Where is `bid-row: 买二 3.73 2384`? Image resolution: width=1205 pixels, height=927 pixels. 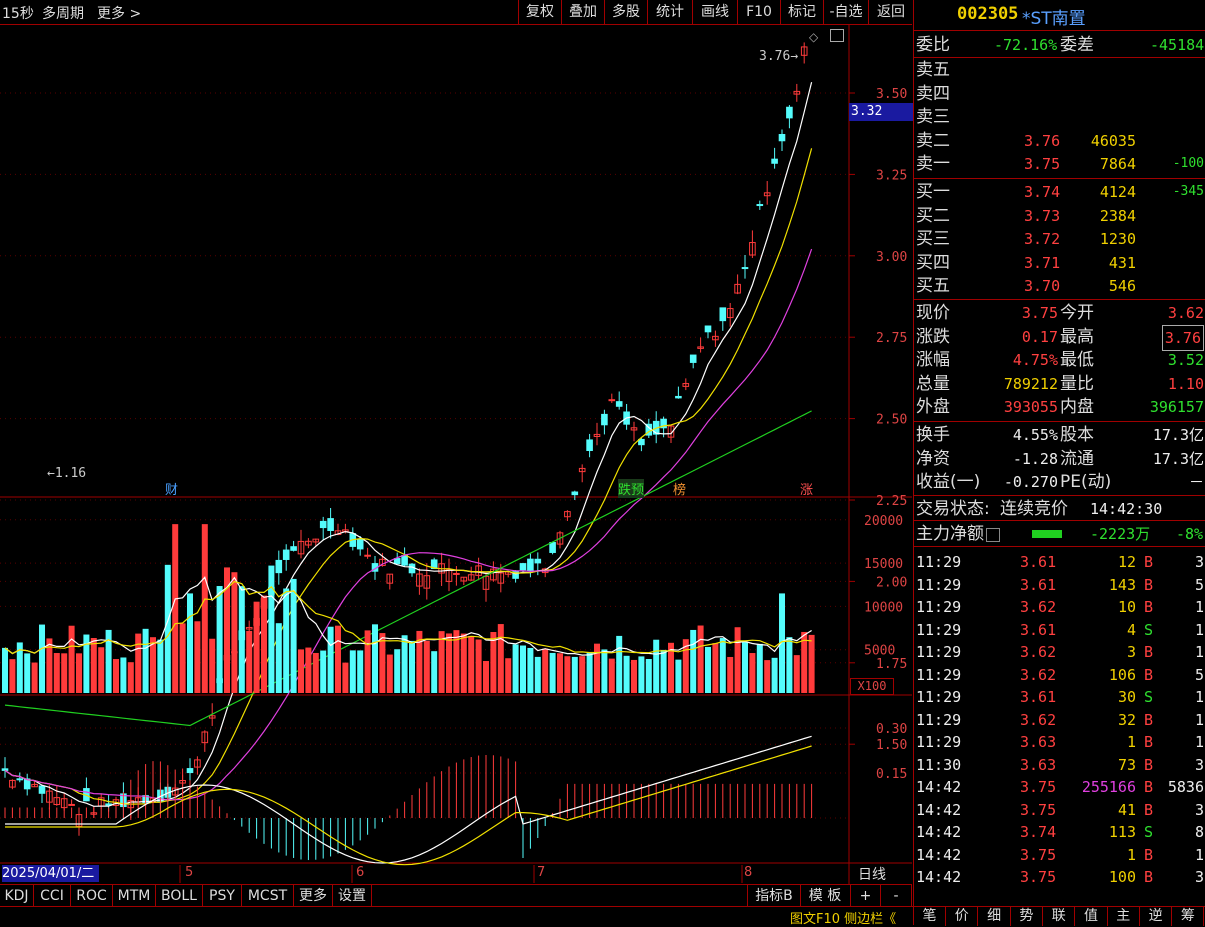
bid-row: 买二 3.73 2384 is located at coordinates (1059, 216).